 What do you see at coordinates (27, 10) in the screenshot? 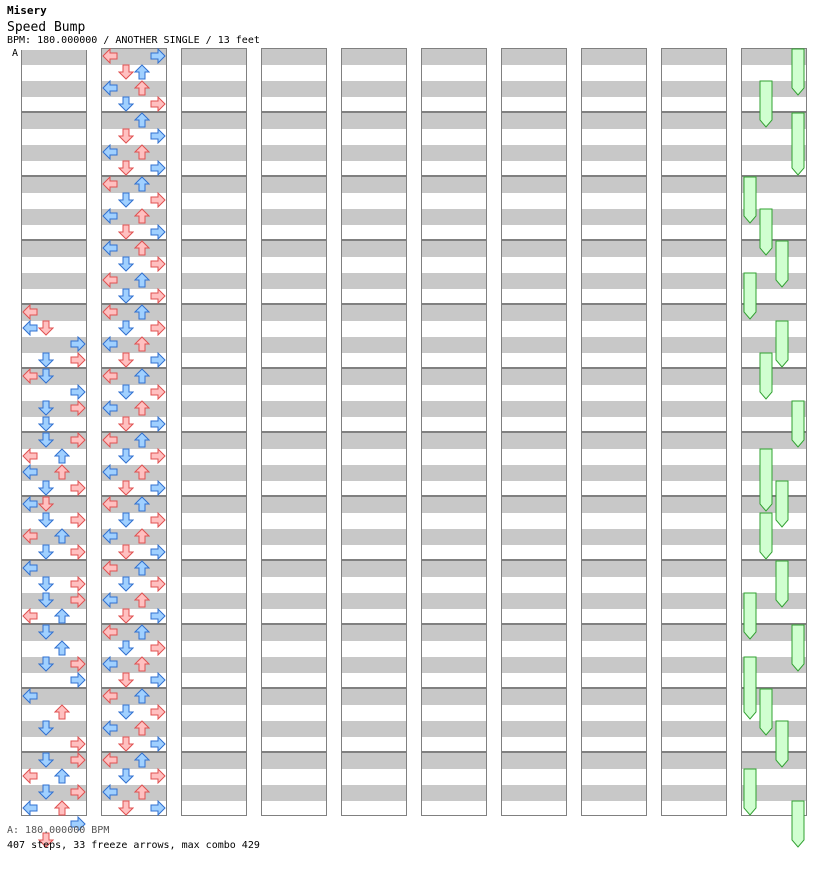
I see `chart-name: Misery` at bounding box center [27, 10].